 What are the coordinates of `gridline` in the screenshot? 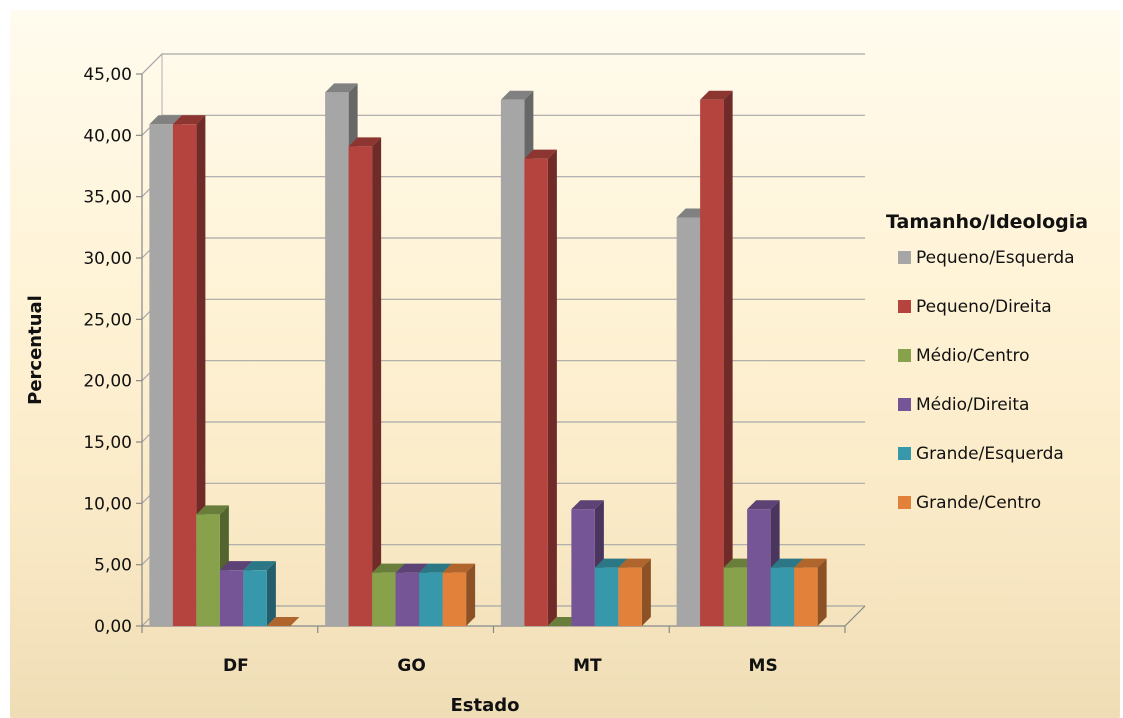 It's located at (503, 64).